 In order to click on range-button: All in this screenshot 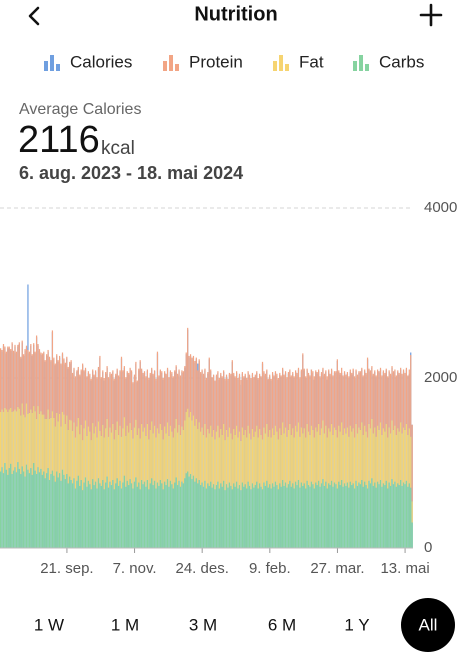, I will do `click(428, 624)`.